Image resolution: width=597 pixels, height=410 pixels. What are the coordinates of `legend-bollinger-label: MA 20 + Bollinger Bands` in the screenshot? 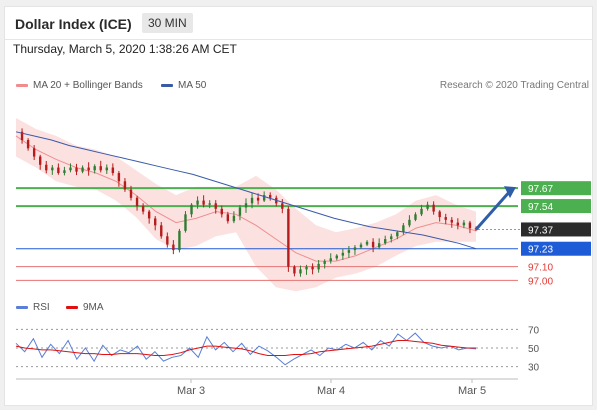 It's located at (88, 85).